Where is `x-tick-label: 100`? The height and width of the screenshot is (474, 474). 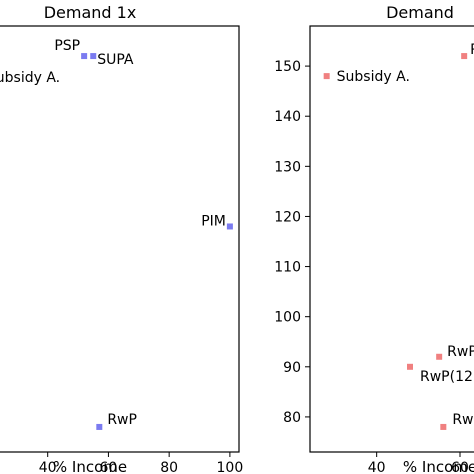 x-tick-label: 100 is located at coordinates (230, 467).